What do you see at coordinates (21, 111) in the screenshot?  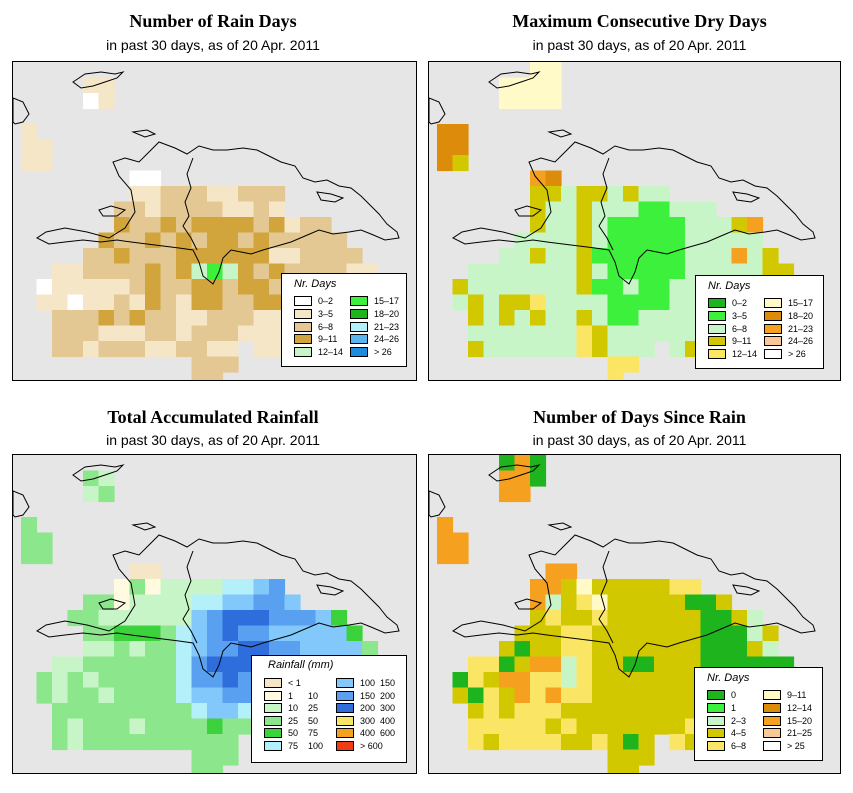 I see `coastline` at bounding box center [21, 111].